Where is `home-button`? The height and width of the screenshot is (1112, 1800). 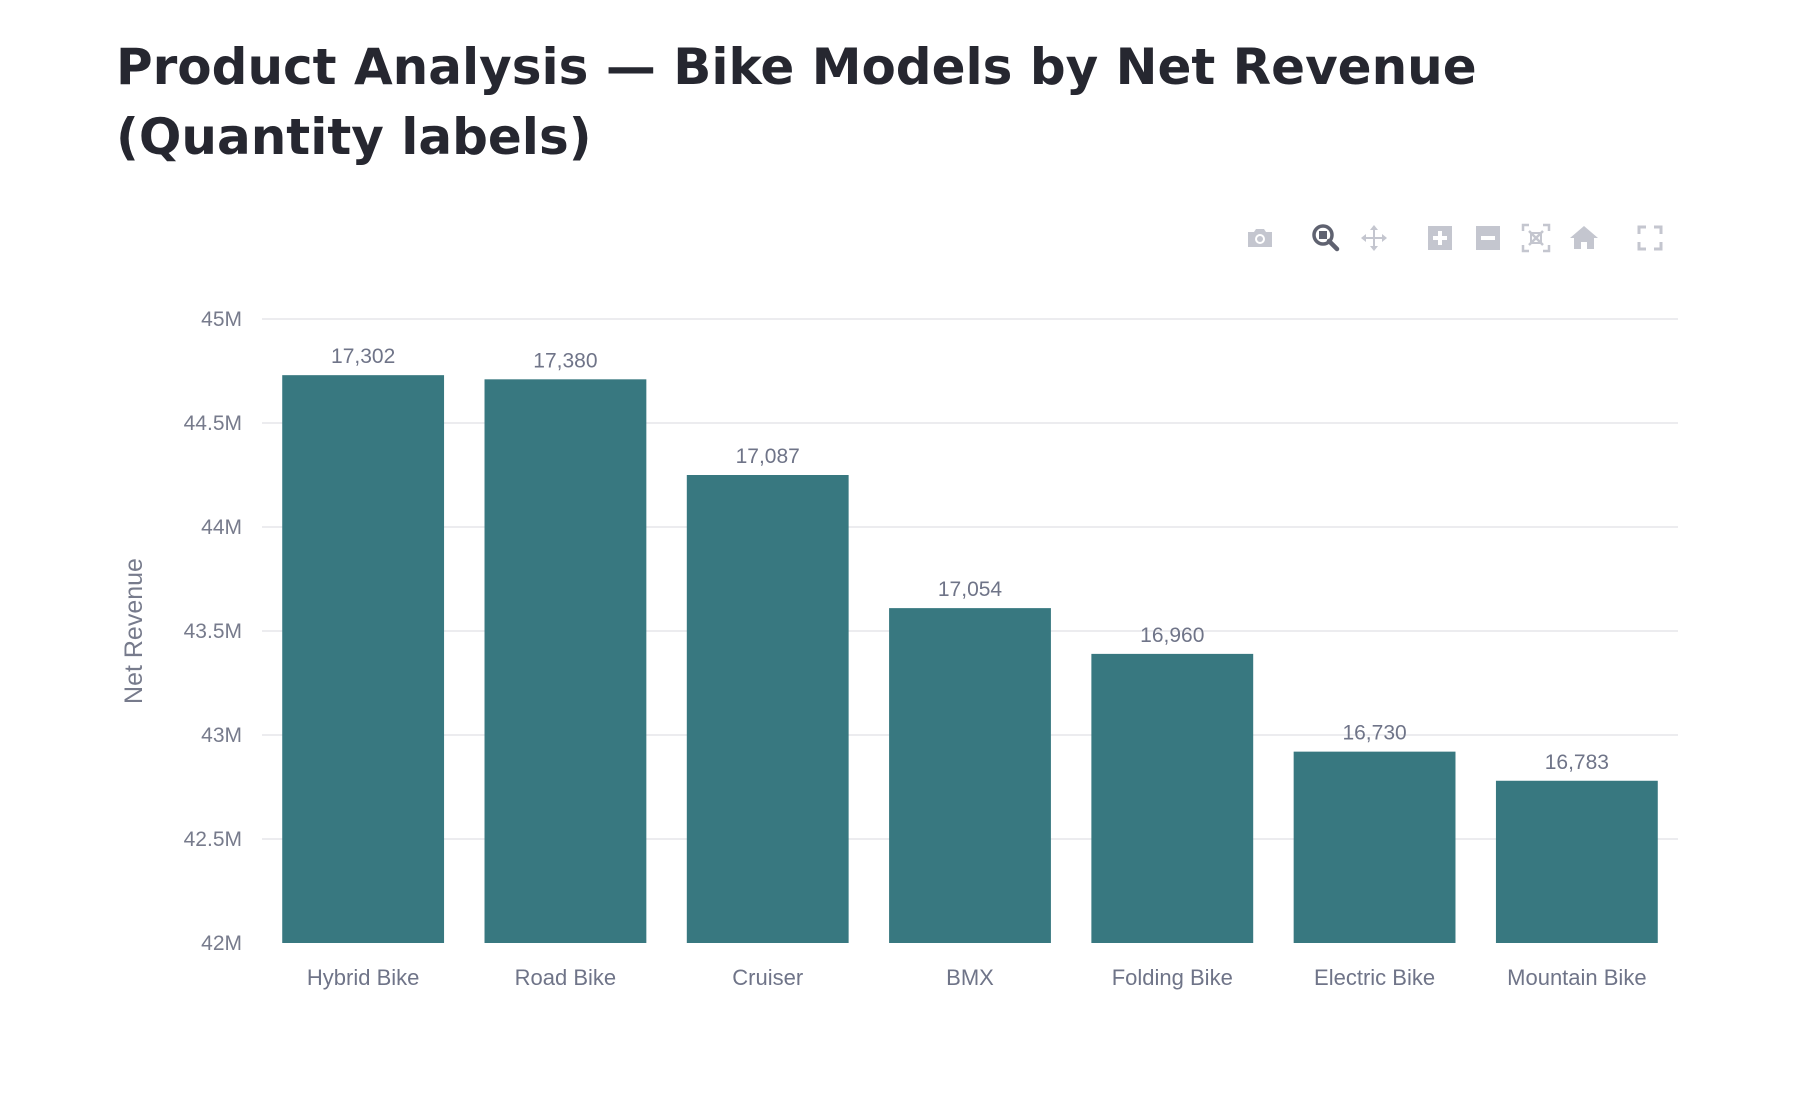
home-button is located at coordinates (1584, 238).